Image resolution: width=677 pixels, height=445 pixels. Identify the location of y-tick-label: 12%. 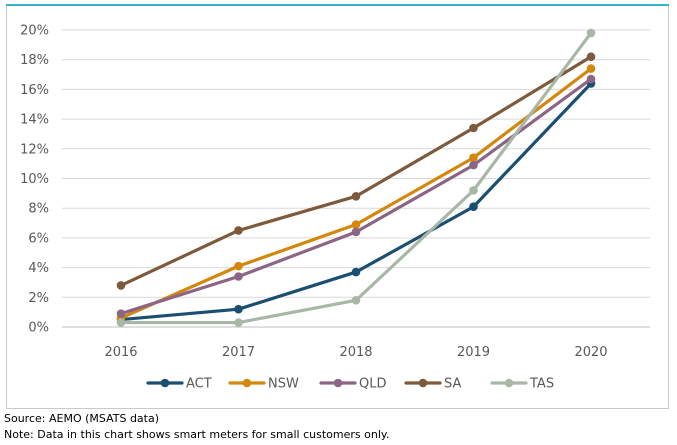
(34, 149).